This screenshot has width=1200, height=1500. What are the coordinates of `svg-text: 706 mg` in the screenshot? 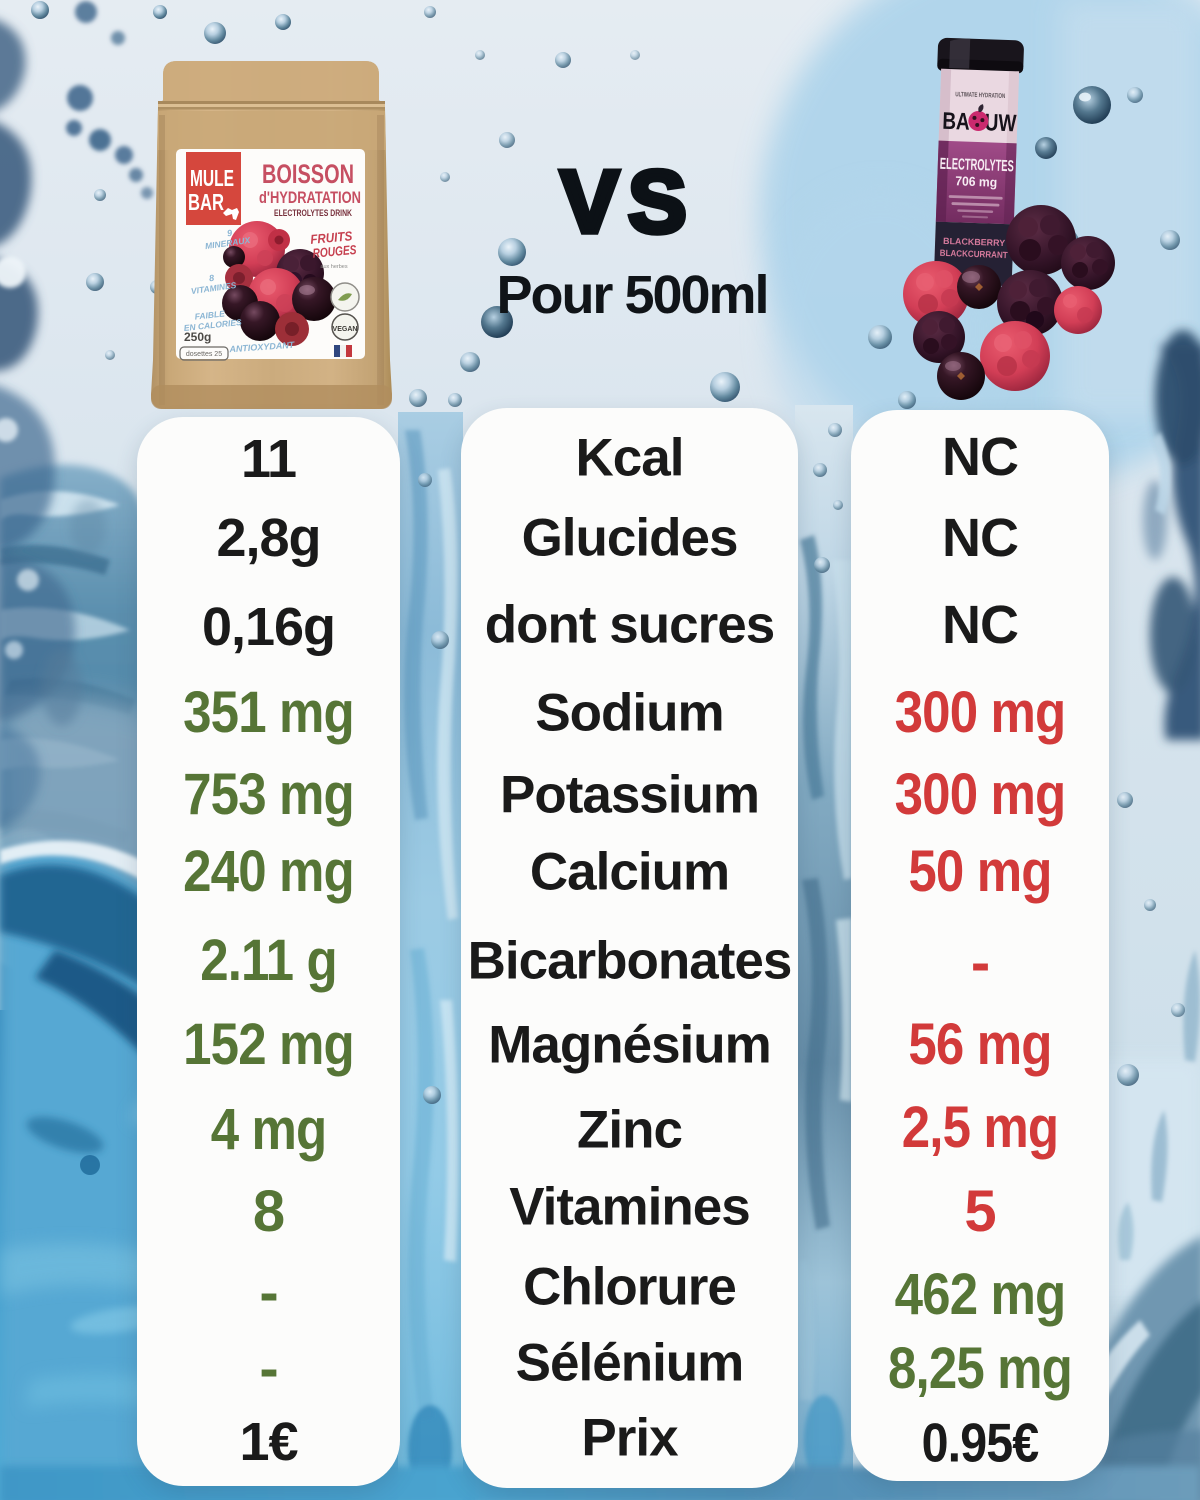 It's located at (976, 181).